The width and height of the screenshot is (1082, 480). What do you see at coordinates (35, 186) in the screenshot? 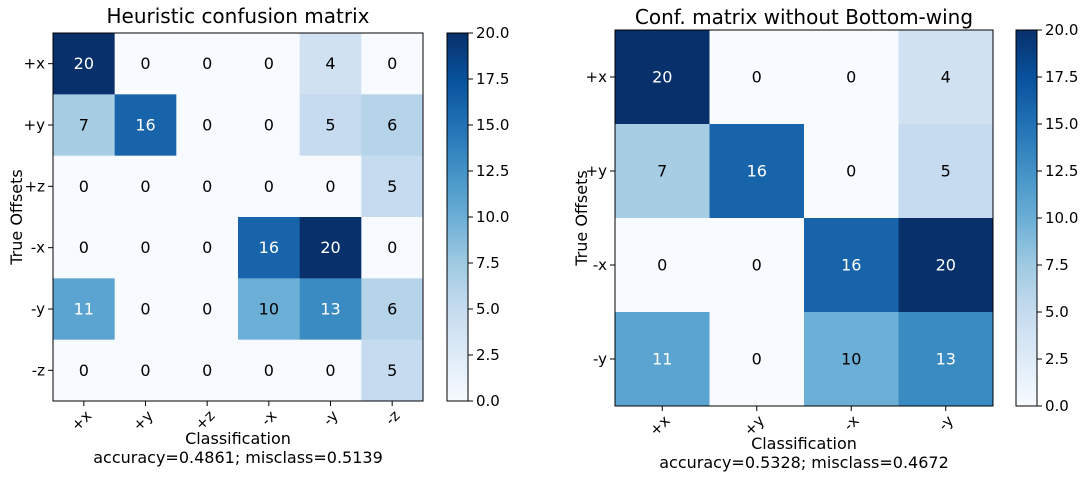
I see `y-tick-label: +z` at bounding box center [35, 186].